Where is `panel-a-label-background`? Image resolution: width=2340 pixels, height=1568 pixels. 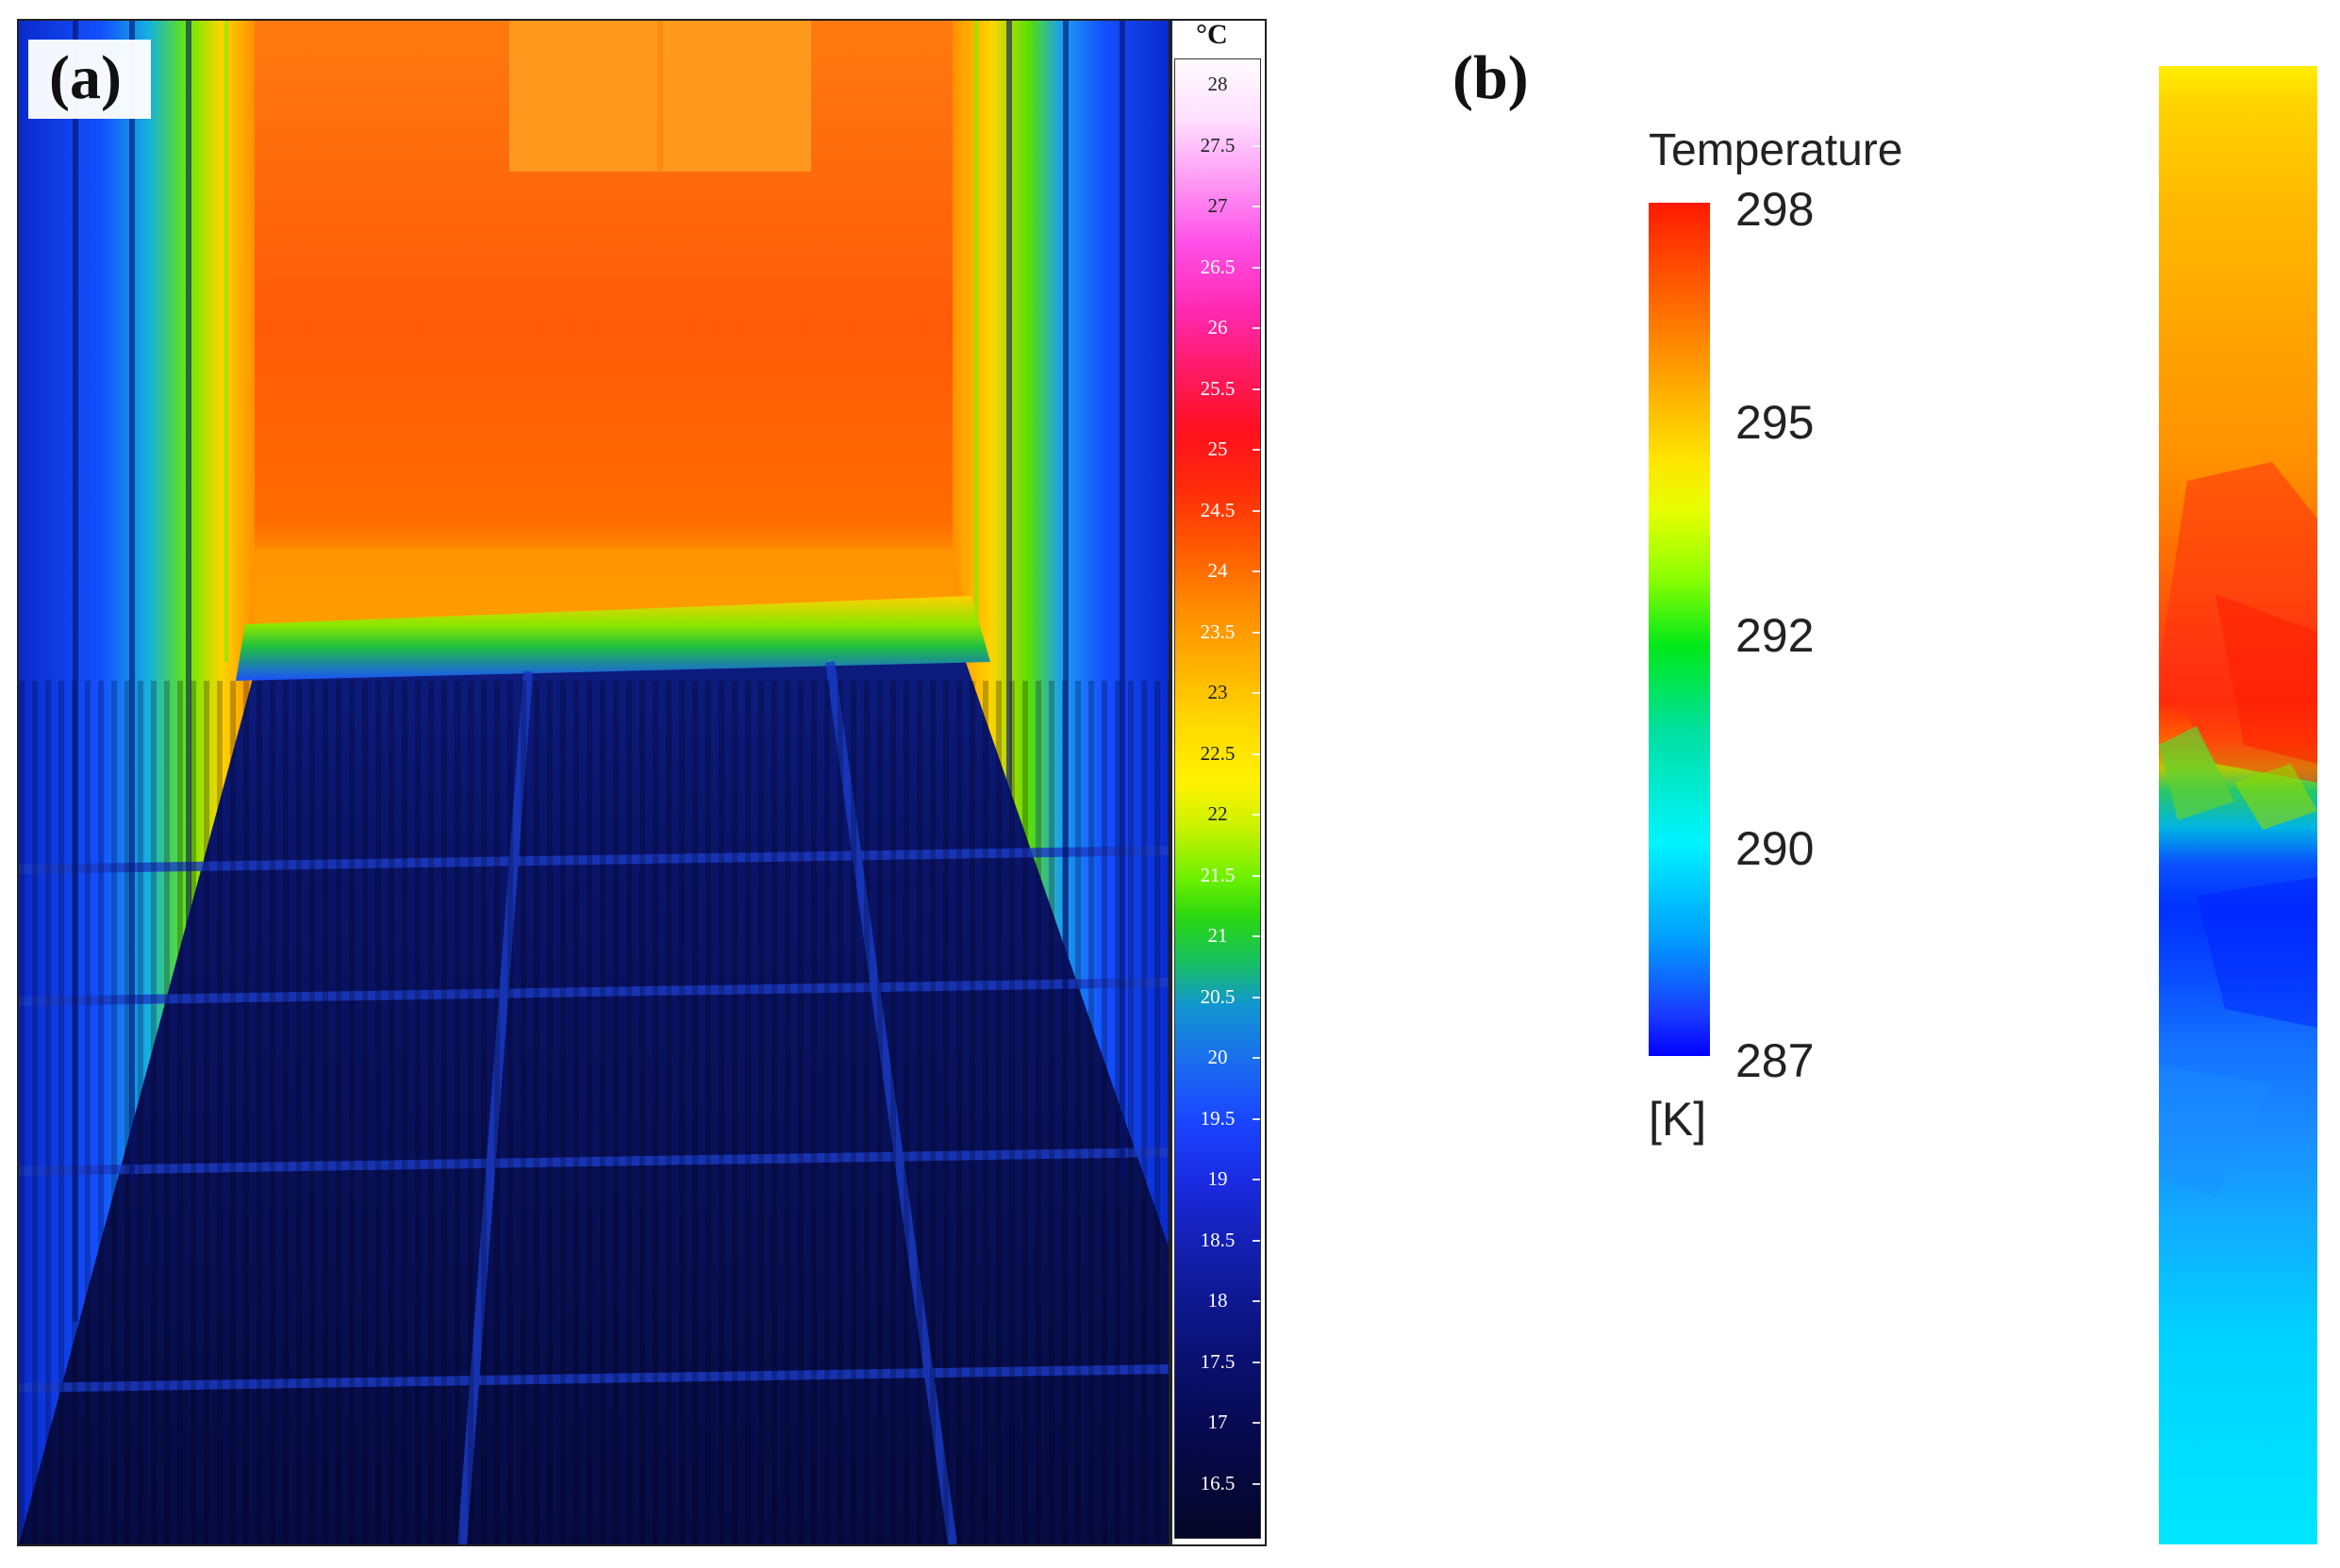
panel-a-label-background is located at coordinates (89, 79).